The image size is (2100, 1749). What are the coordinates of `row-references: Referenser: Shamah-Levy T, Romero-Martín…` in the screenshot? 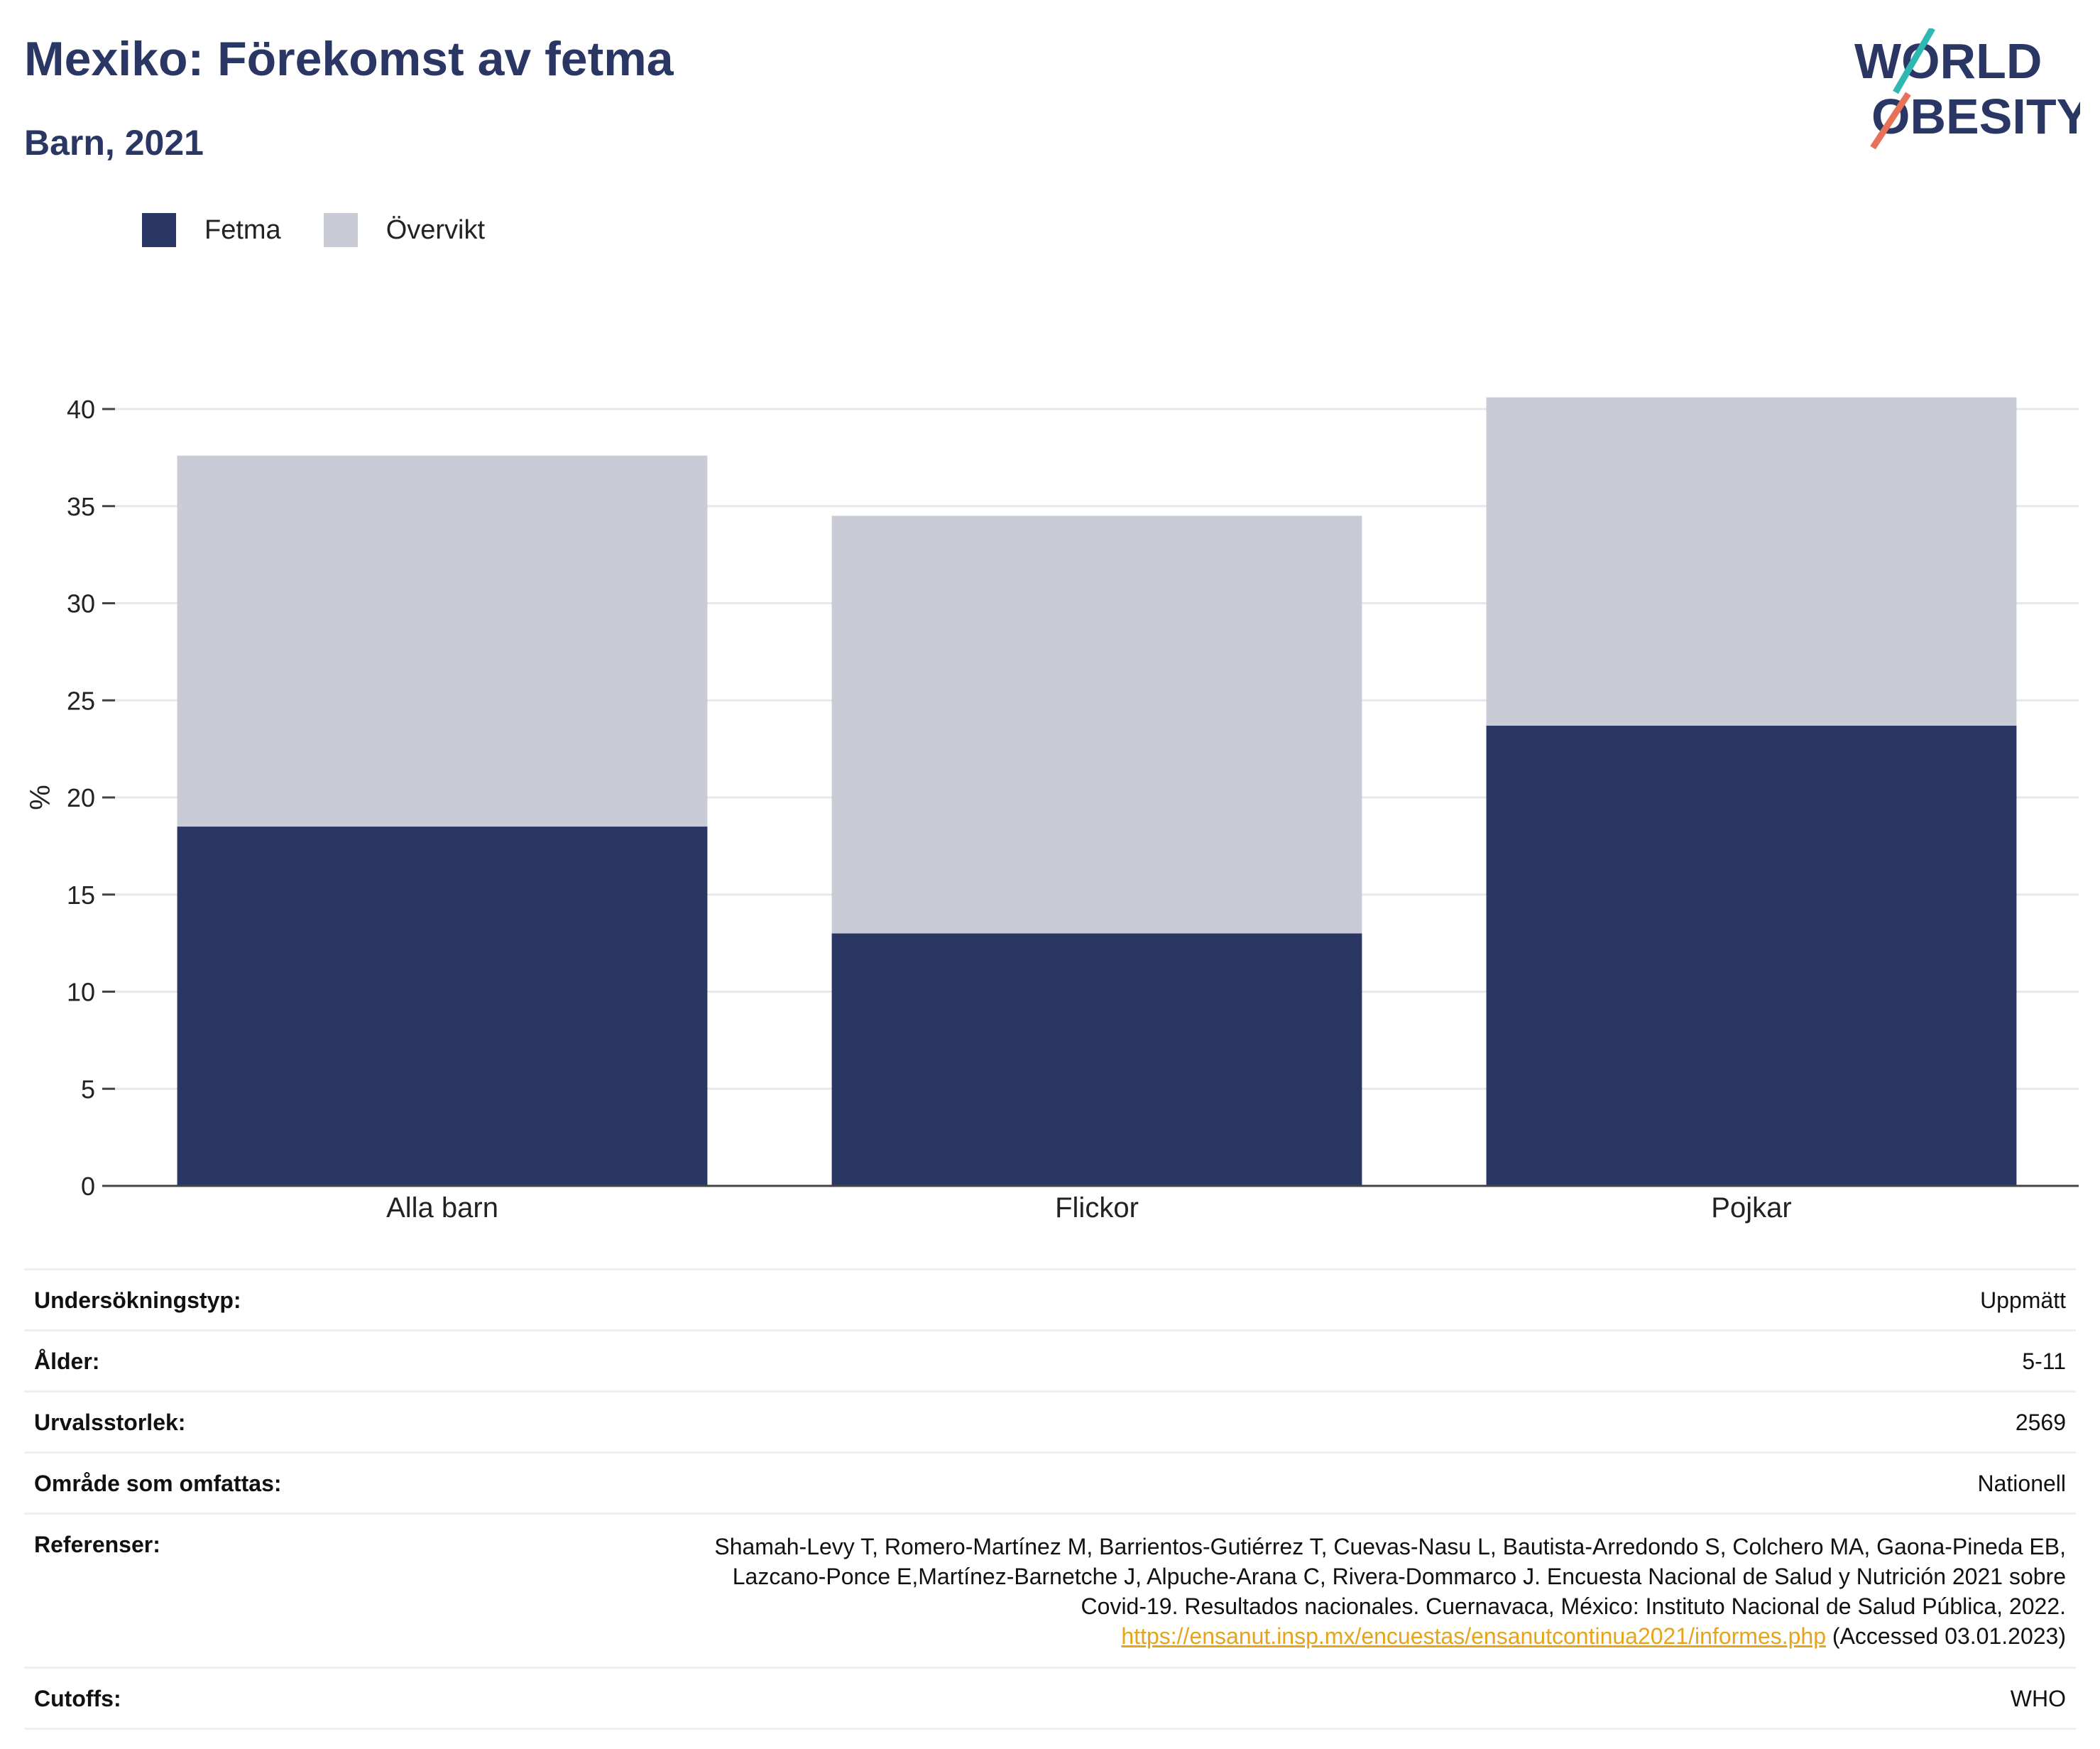 It's located at (1050, 1590).